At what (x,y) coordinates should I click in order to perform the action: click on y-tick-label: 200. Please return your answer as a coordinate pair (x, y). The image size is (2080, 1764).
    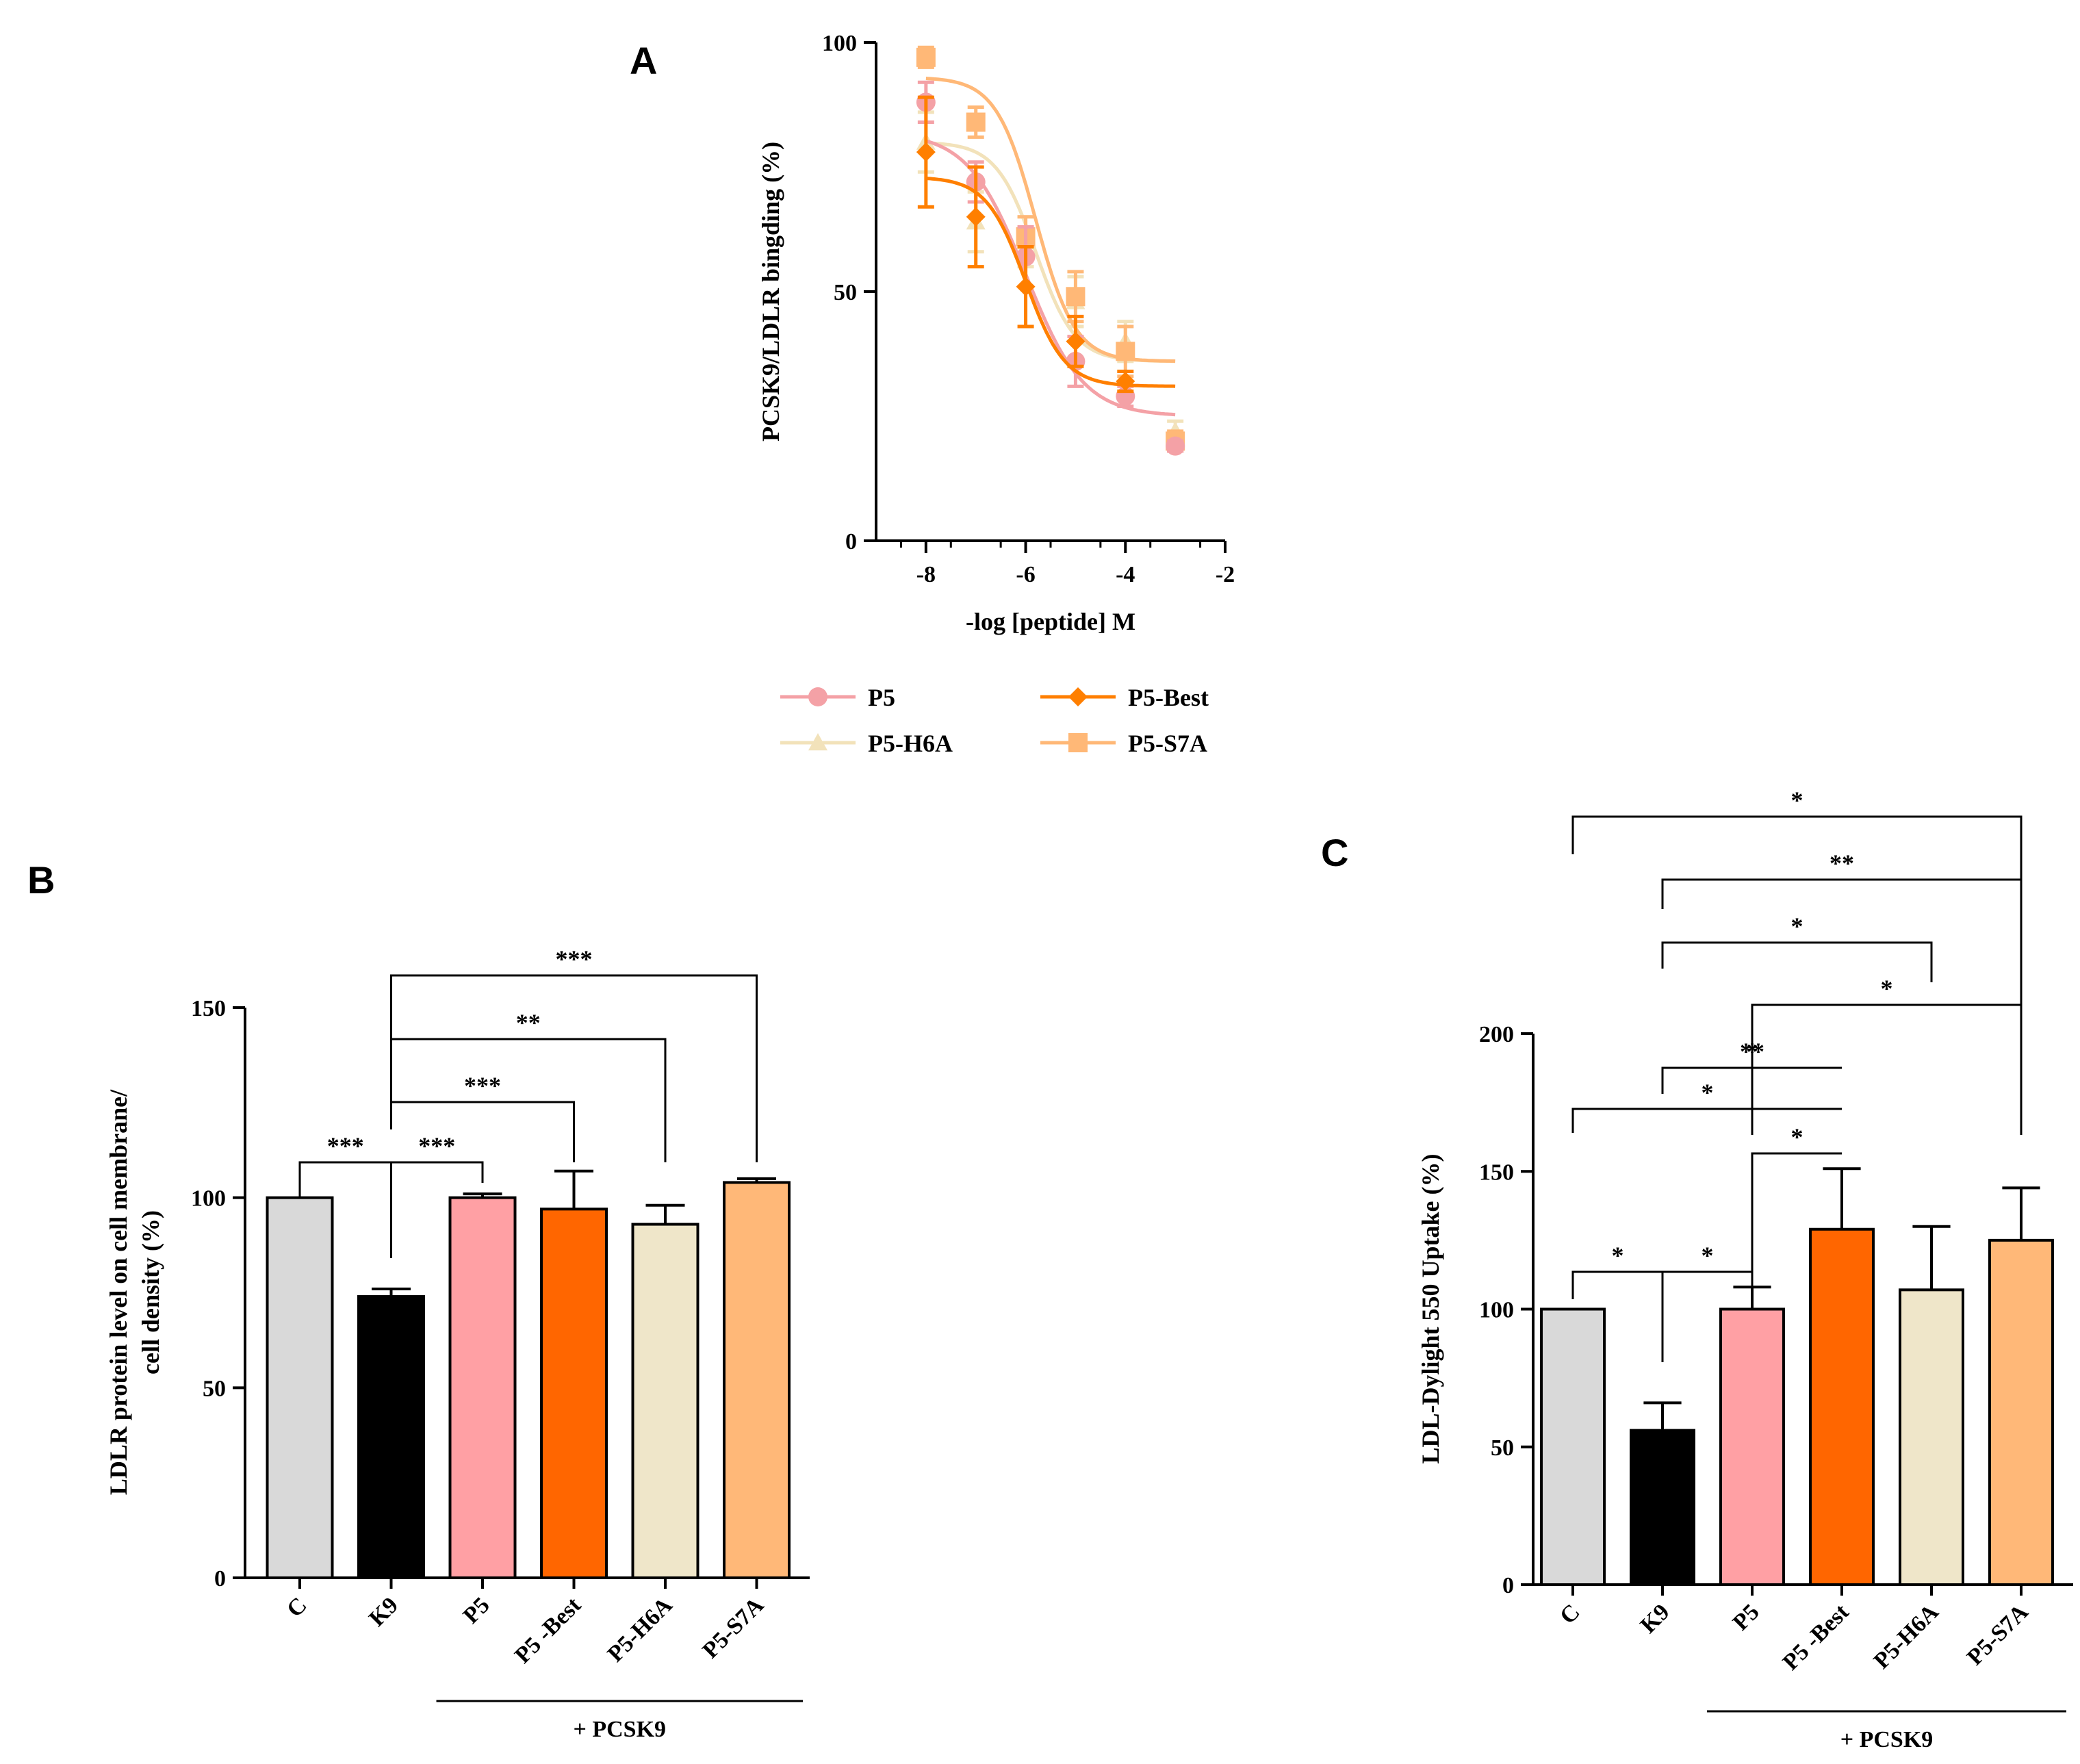
    Looking at the image, I should click on (1496, 1034).